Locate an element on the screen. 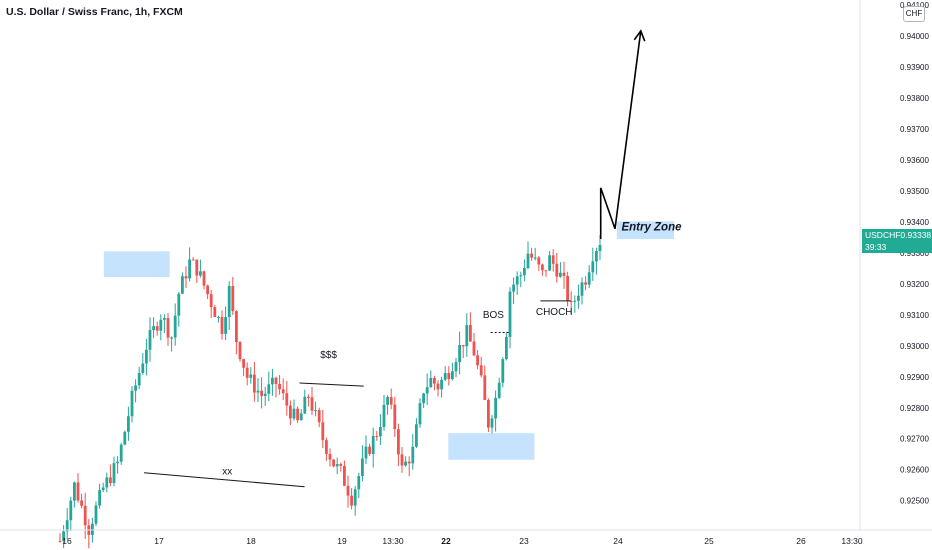  chart-title: U.S. Dollar / Swiss Franc, 1h, FXCM is located at coordinates (94, 12).